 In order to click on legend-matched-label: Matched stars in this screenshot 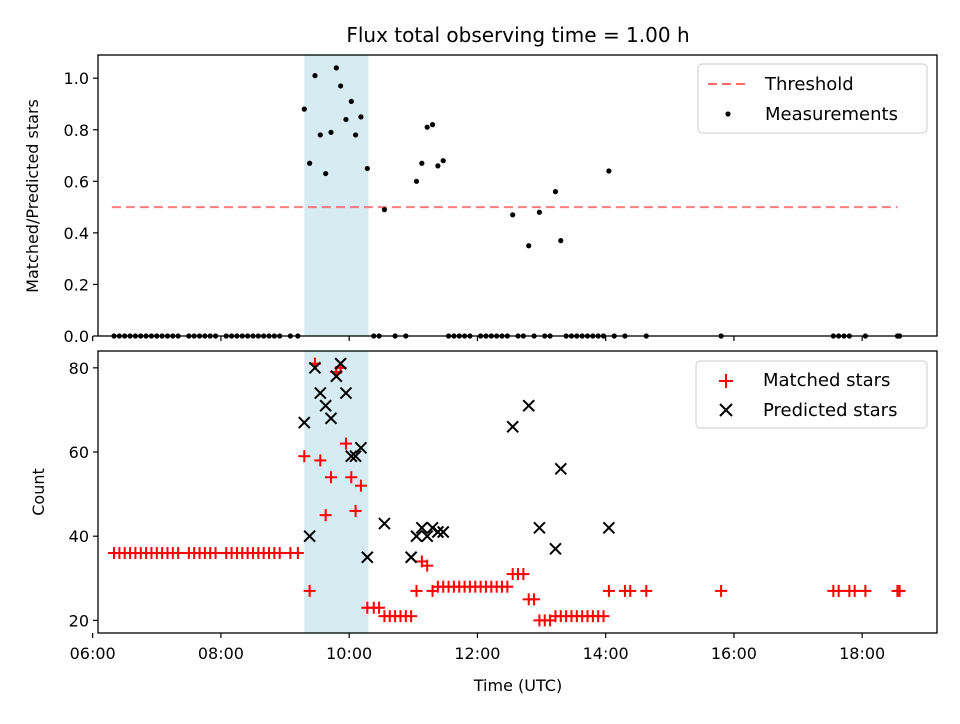, I will do `click(826, 380)`.